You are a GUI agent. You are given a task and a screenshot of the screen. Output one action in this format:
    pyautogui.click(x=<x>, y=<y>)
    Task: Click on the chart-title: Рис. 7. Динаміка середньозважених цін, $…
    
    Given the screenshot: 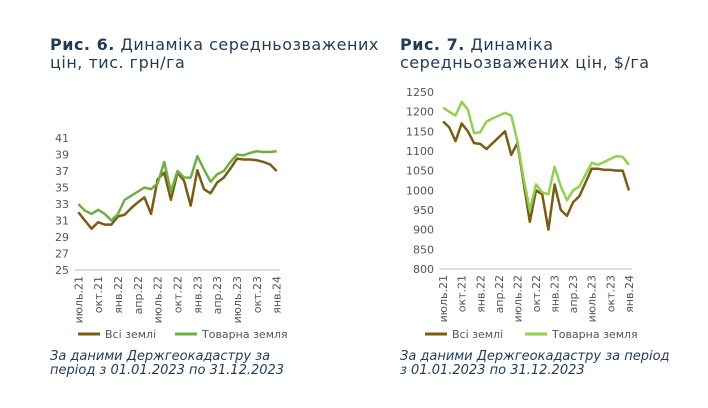 What is the action you would take?
    pyautogui.click(x=525, y=53)
    